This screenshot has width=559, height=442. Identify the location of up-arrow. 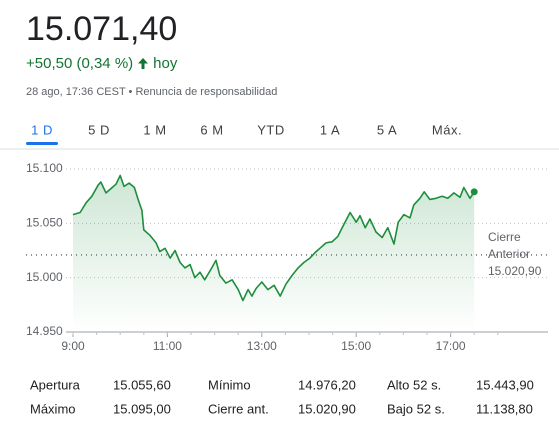
(143, 63).